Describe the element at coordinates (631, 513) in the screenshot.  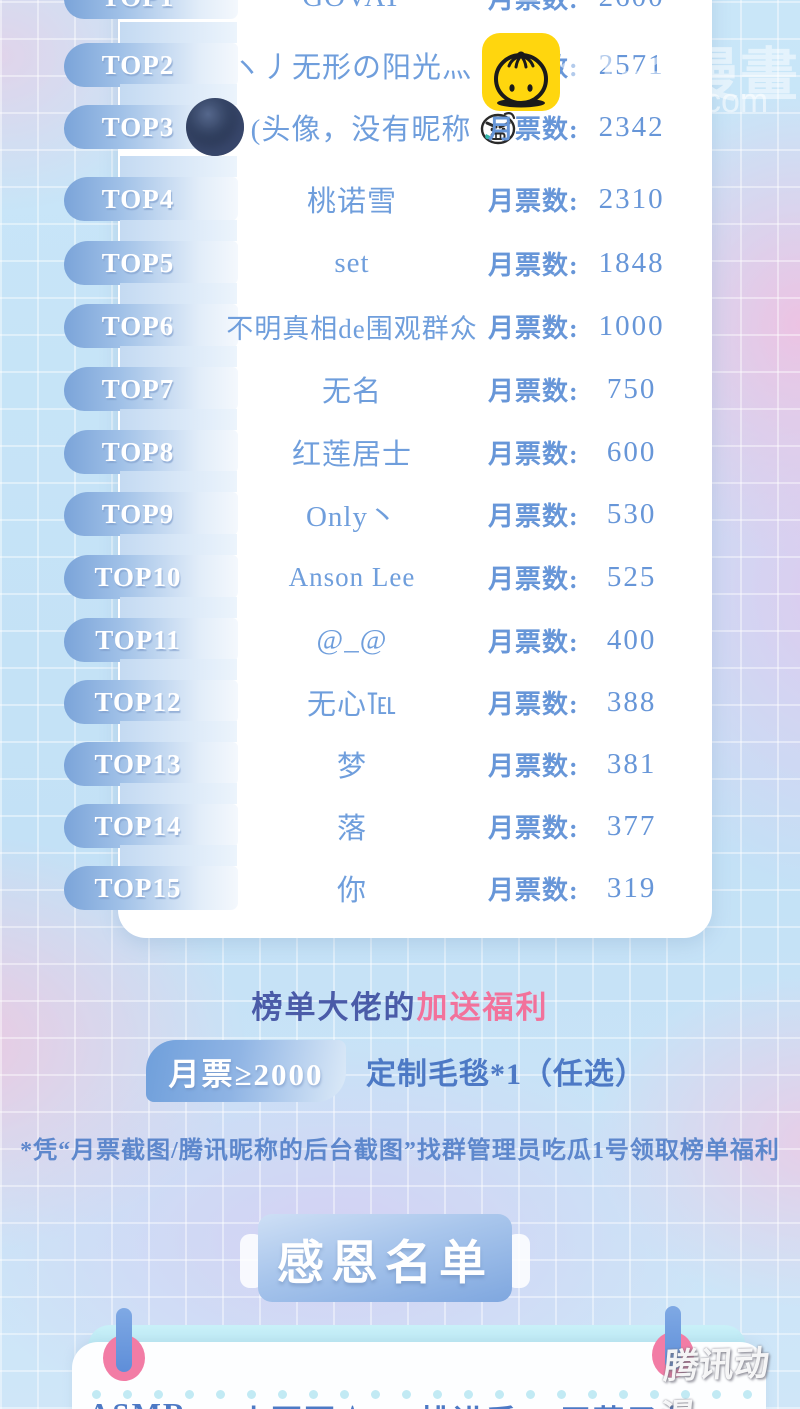
I see `vote-count-value: 530` at that location.